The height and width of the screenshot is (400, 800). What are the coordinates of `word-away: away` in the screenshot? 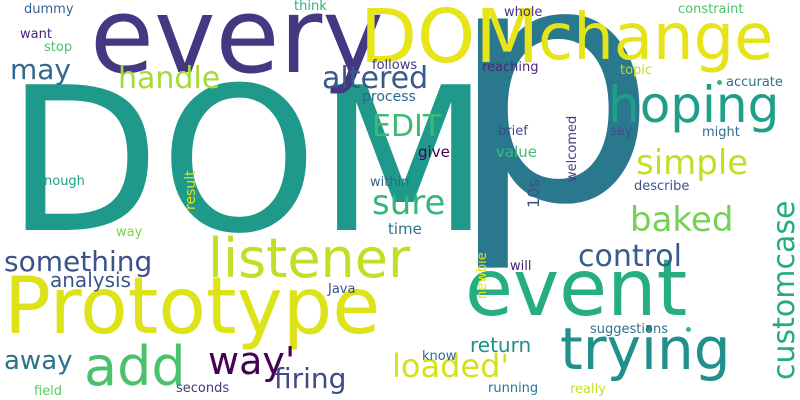 It's located at (38, 361).